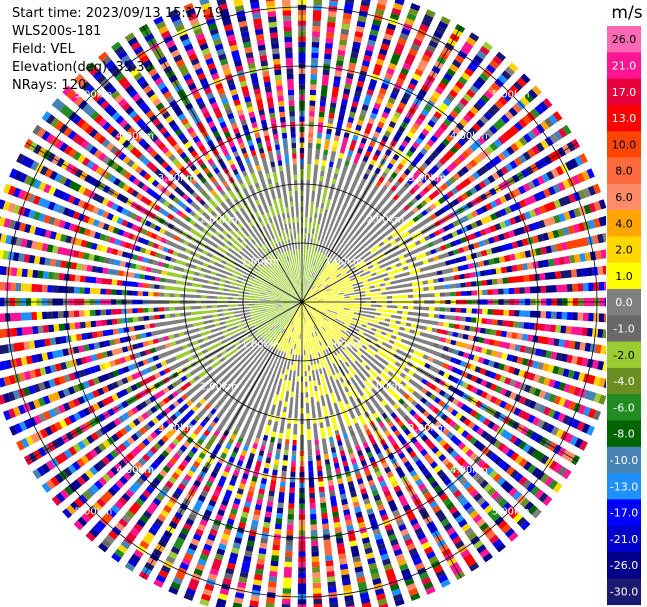 The height and width of the screenshot is (607, 647). I want to click on colorbar-tick-label: 4.0, so click(624, 223).